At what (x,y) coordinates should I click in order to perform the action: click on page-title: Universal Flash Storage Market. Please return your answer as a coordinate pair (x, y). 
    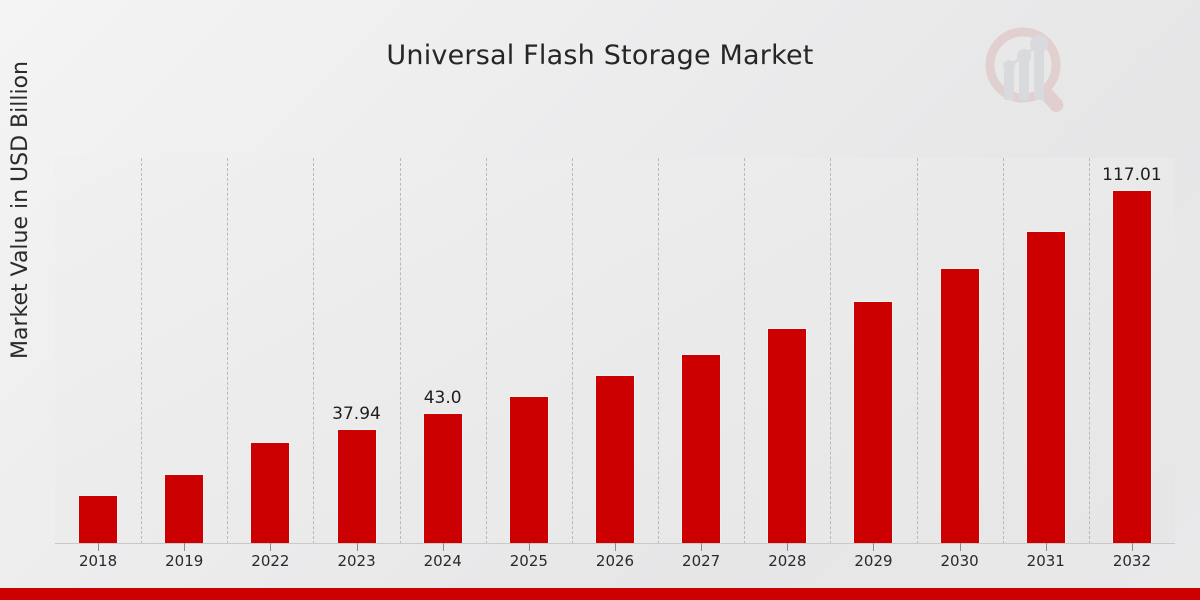
    Looking at the image, I should click on (600, 55).